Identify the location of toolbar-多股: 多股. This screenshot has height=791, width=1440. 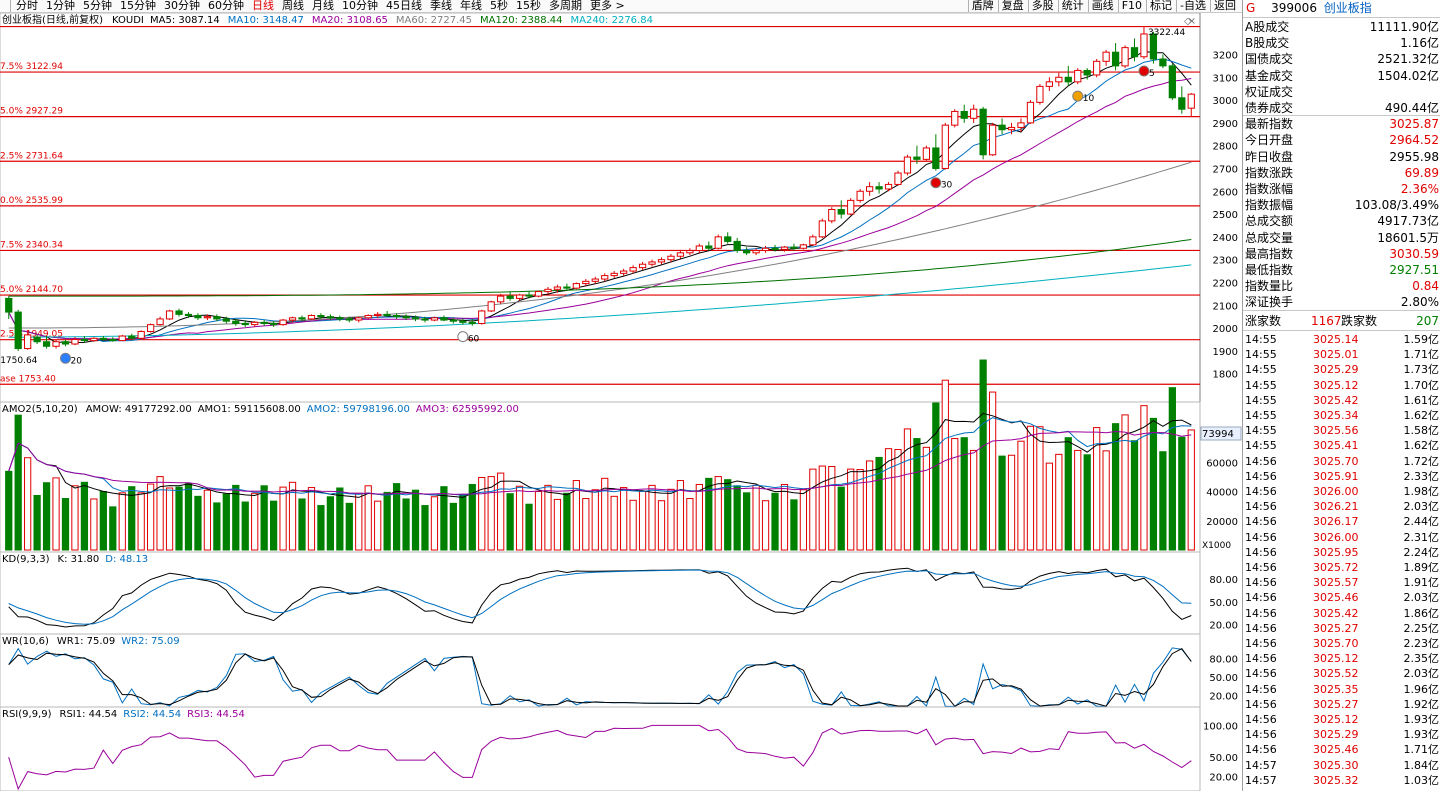
(1042, 6).